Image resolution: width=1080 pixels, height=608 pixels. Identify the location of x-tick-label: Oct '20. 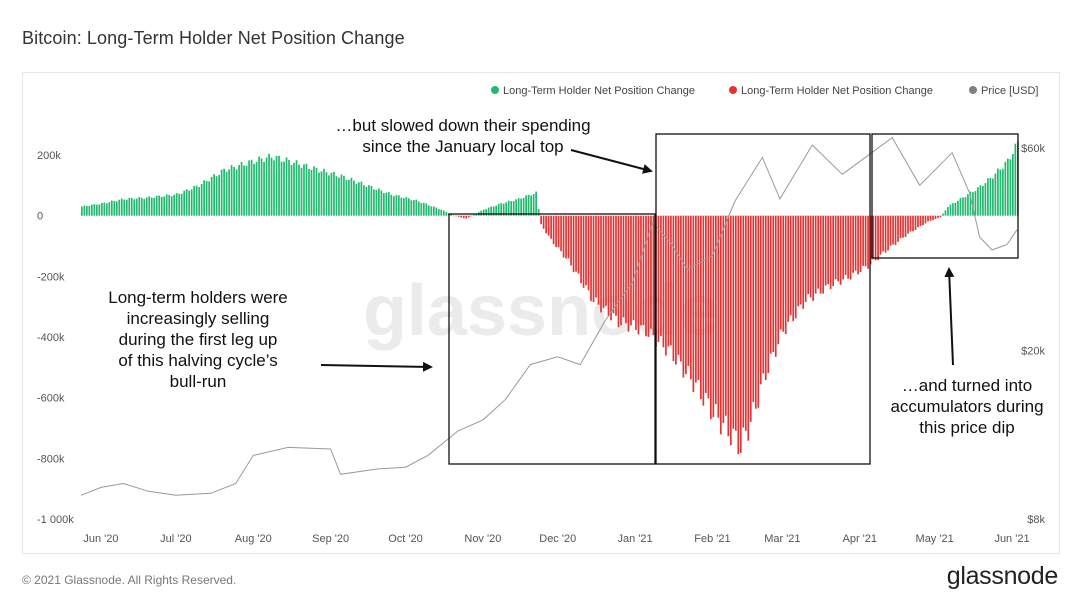
(405, 539).